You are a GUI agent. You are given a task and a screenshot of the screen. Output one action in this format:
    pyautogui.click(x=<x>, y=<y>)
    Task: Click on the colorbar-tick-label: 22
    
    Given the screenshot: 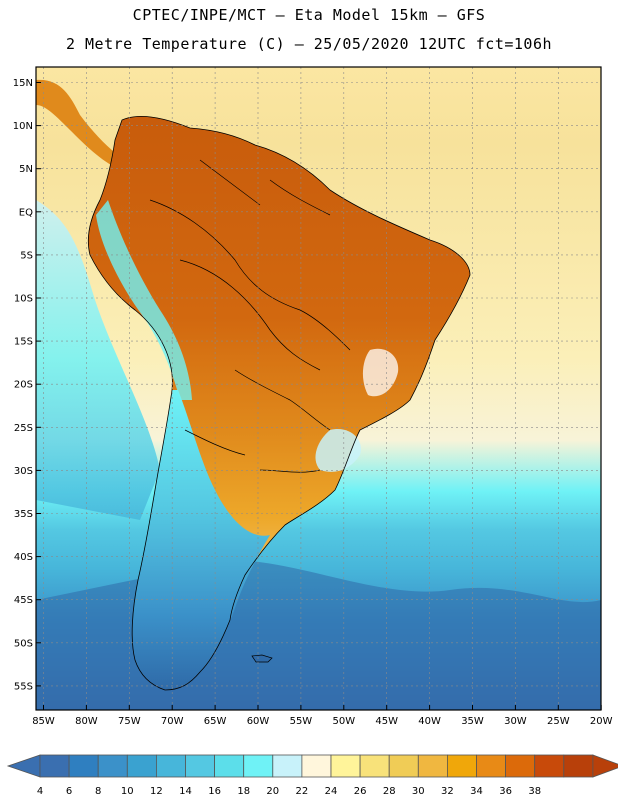 What is the action you would take?
    pyautogui.click(x=302, y=791)
    